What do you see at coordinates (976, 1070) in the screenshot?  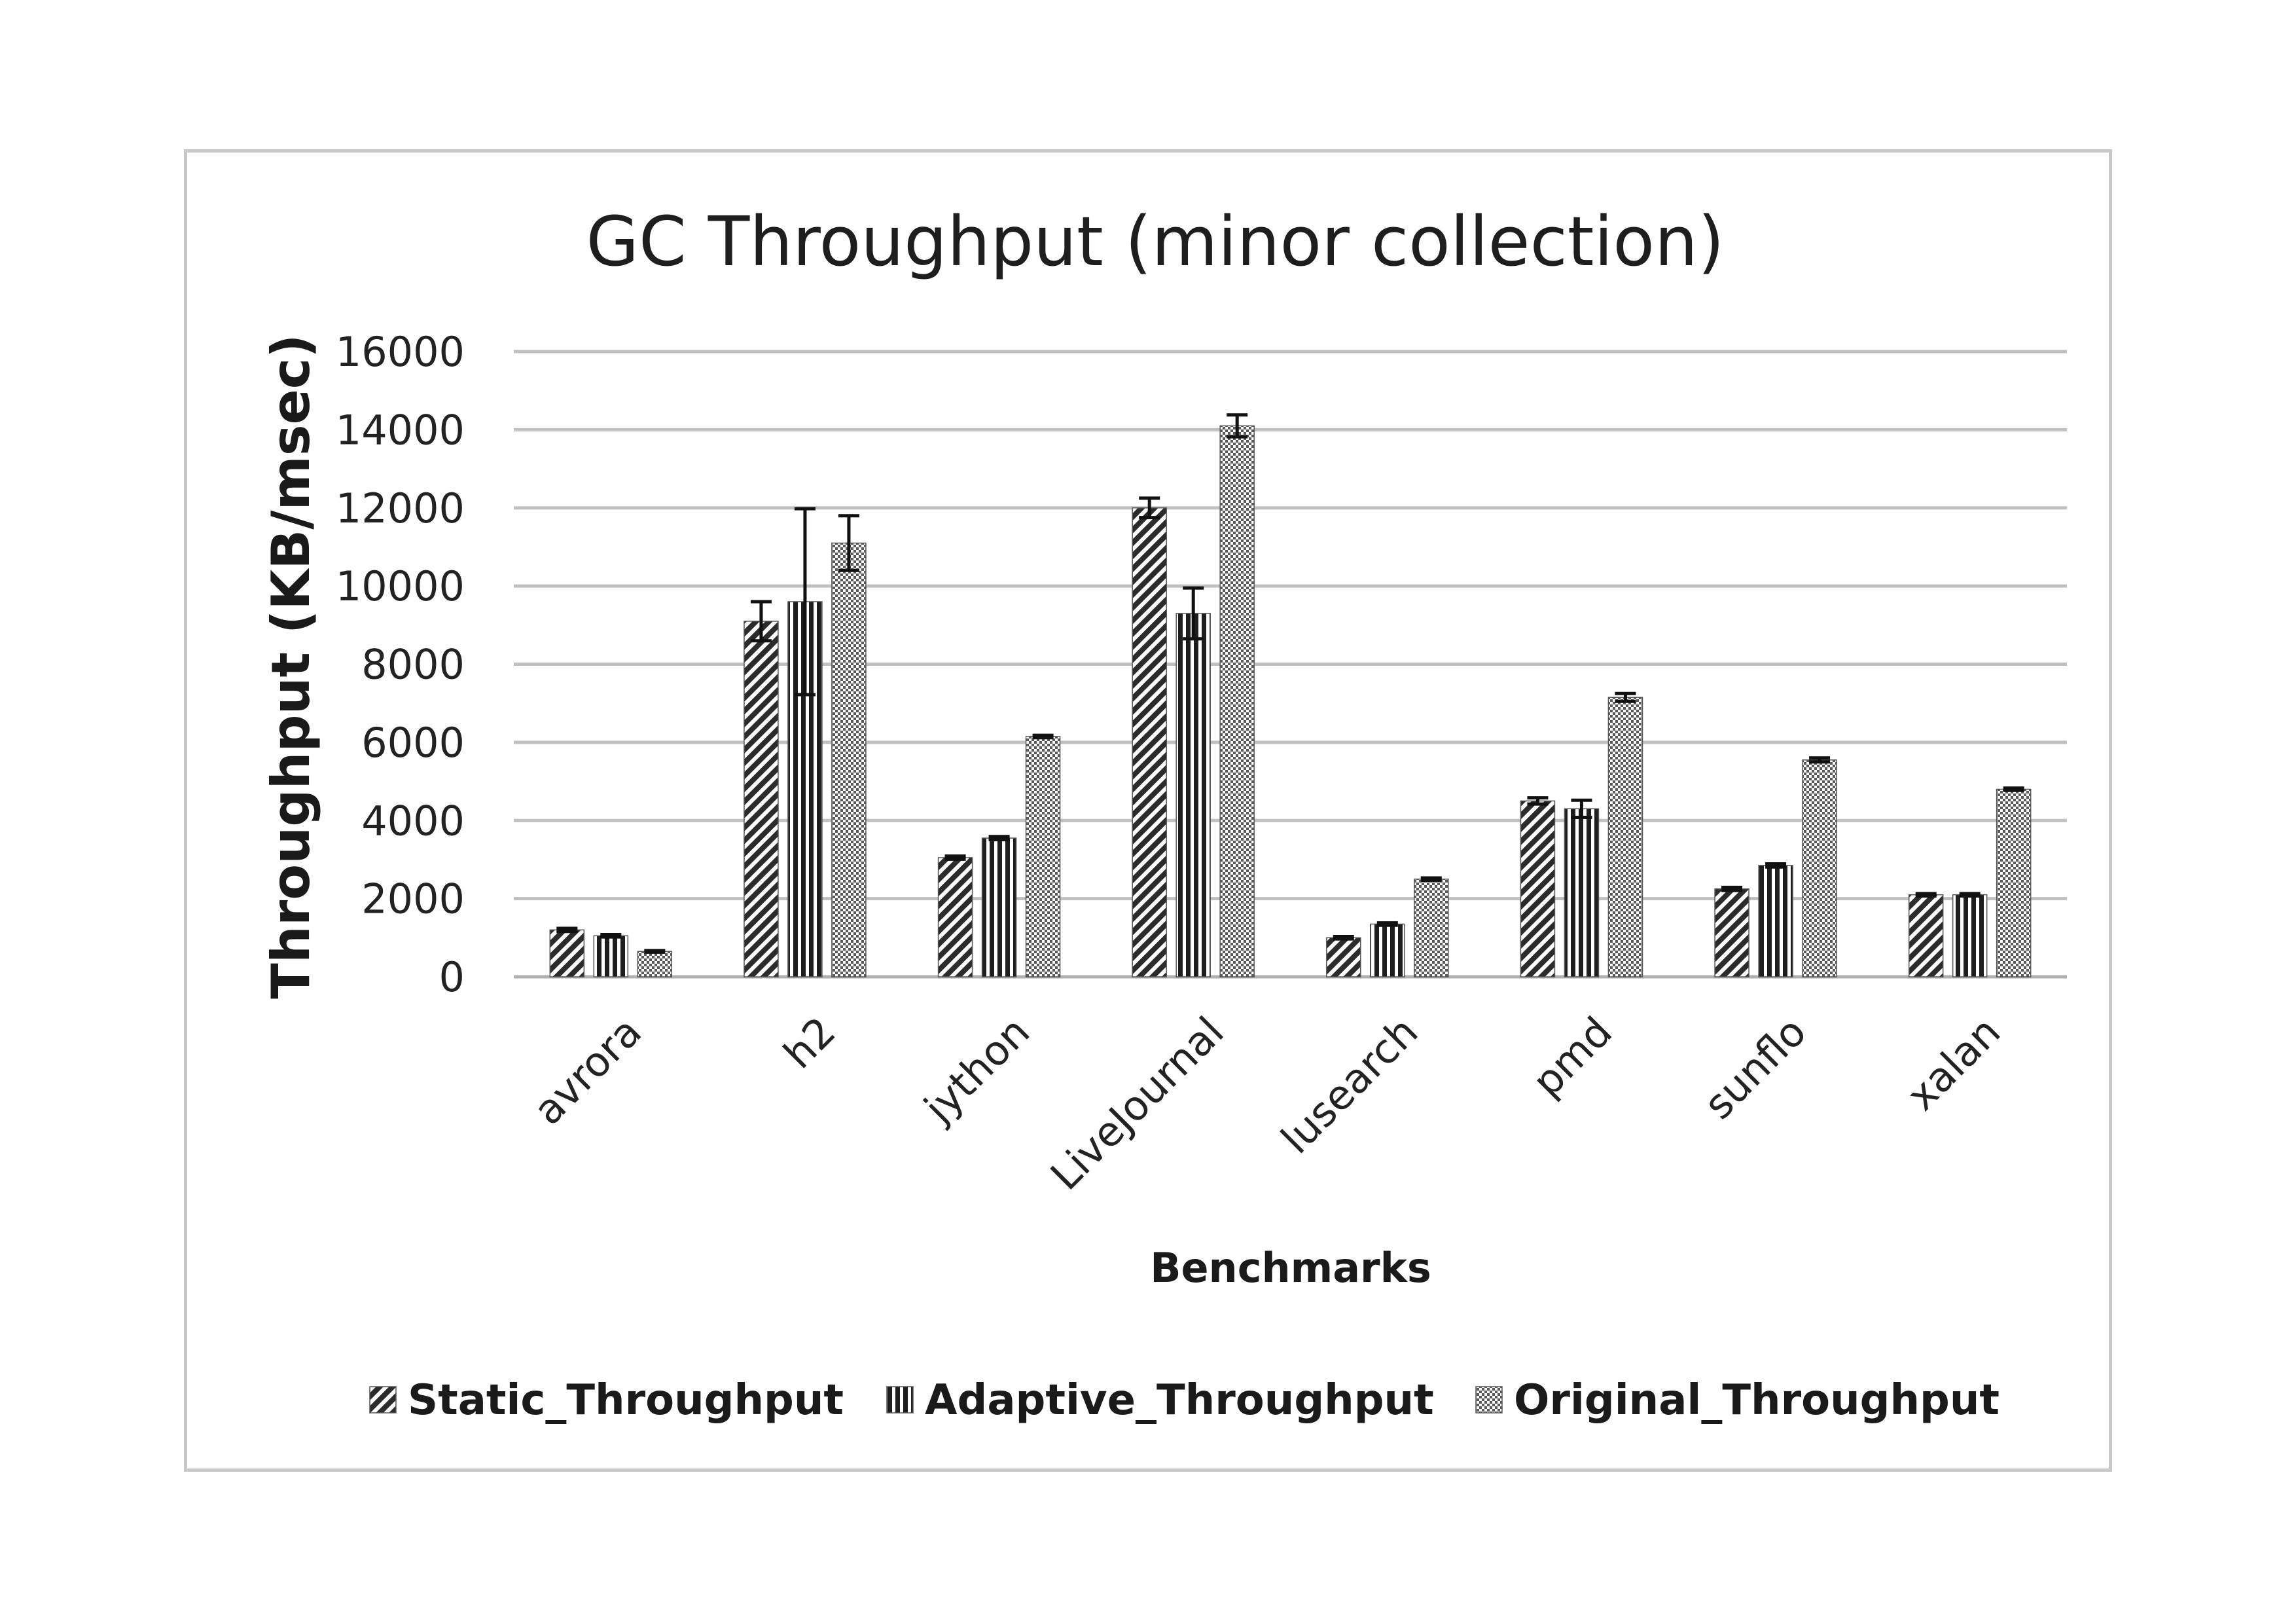 I see `x-tick-jython: jython` at bounding box center [976, 1070].